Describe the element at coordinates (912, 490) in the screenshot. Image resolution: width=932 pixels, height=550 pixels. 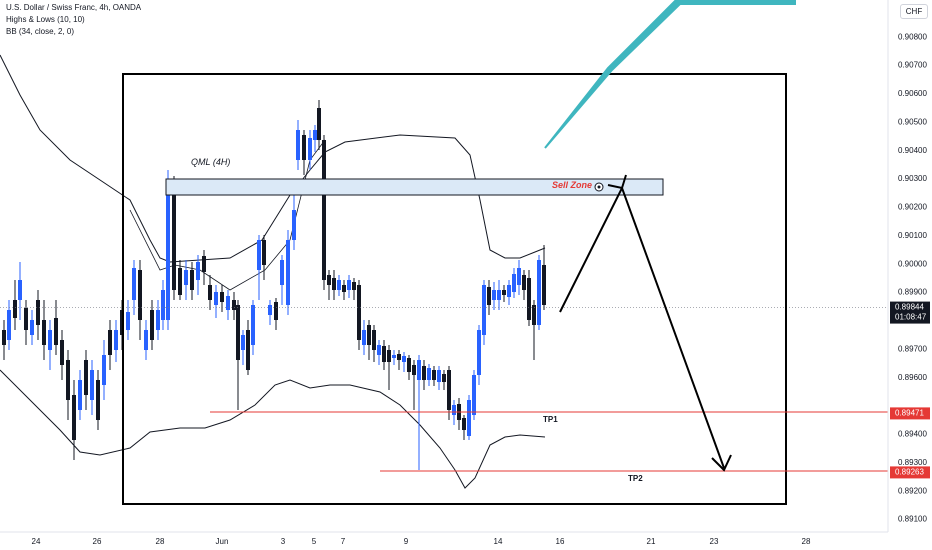
I see `price-tick-label: 0.89200` at that location.